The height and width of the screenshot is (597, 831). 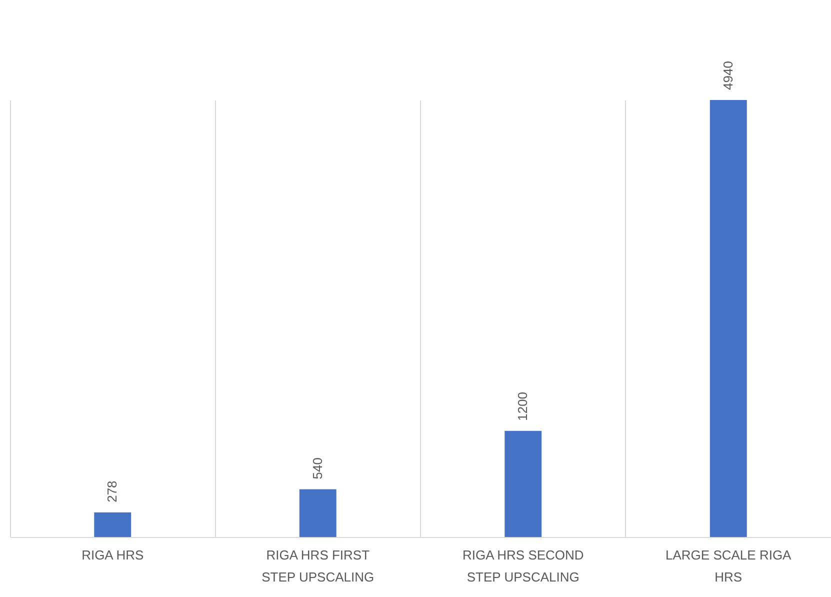 What do you see at coordinates (522, 406) in the screenshot?
I see `data-label: 1200` at bounding box center [522, 406].